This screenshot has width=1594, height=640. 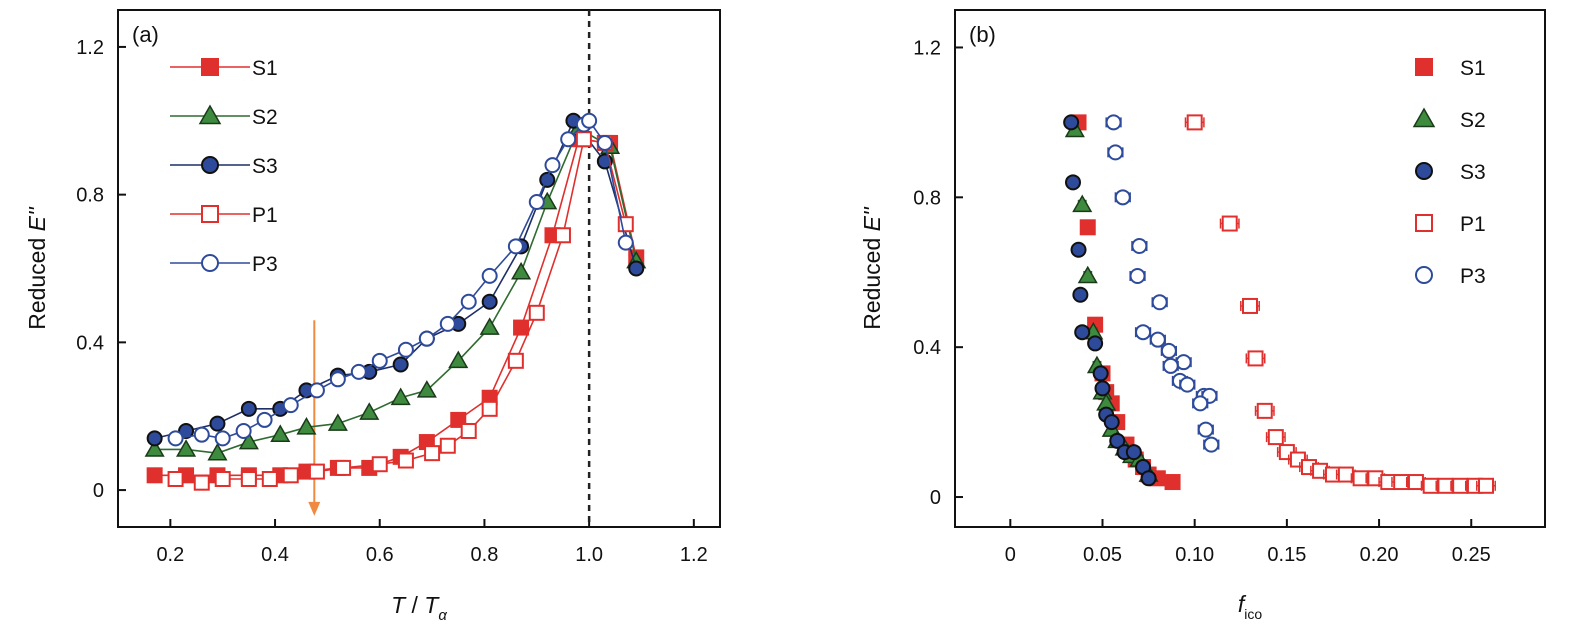 What do you see at coordinates (419, 608) in the screenshot?
I see `x-axis-label: T / Tα` at bounding box center [419, 608].